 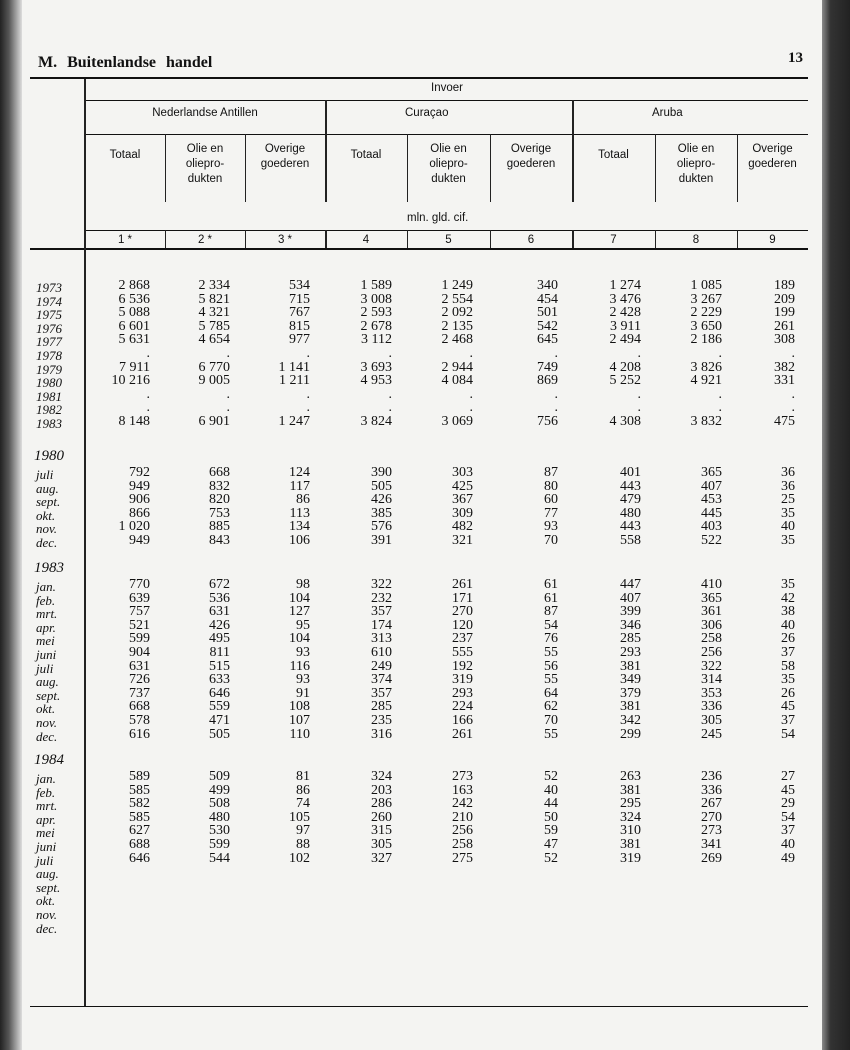 I want to click on table-cell: 599, so click(x=139, y=639).